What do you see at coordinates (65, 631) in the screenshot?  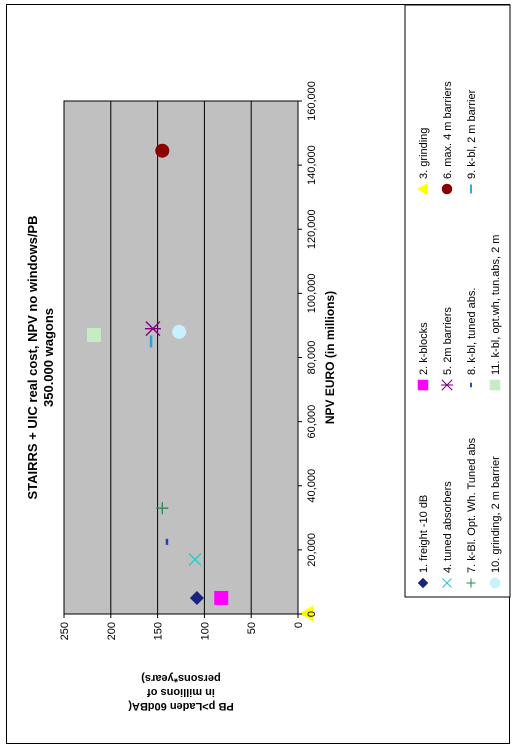 I see `y-tick-label: 250` at bounding box center [65, 631].